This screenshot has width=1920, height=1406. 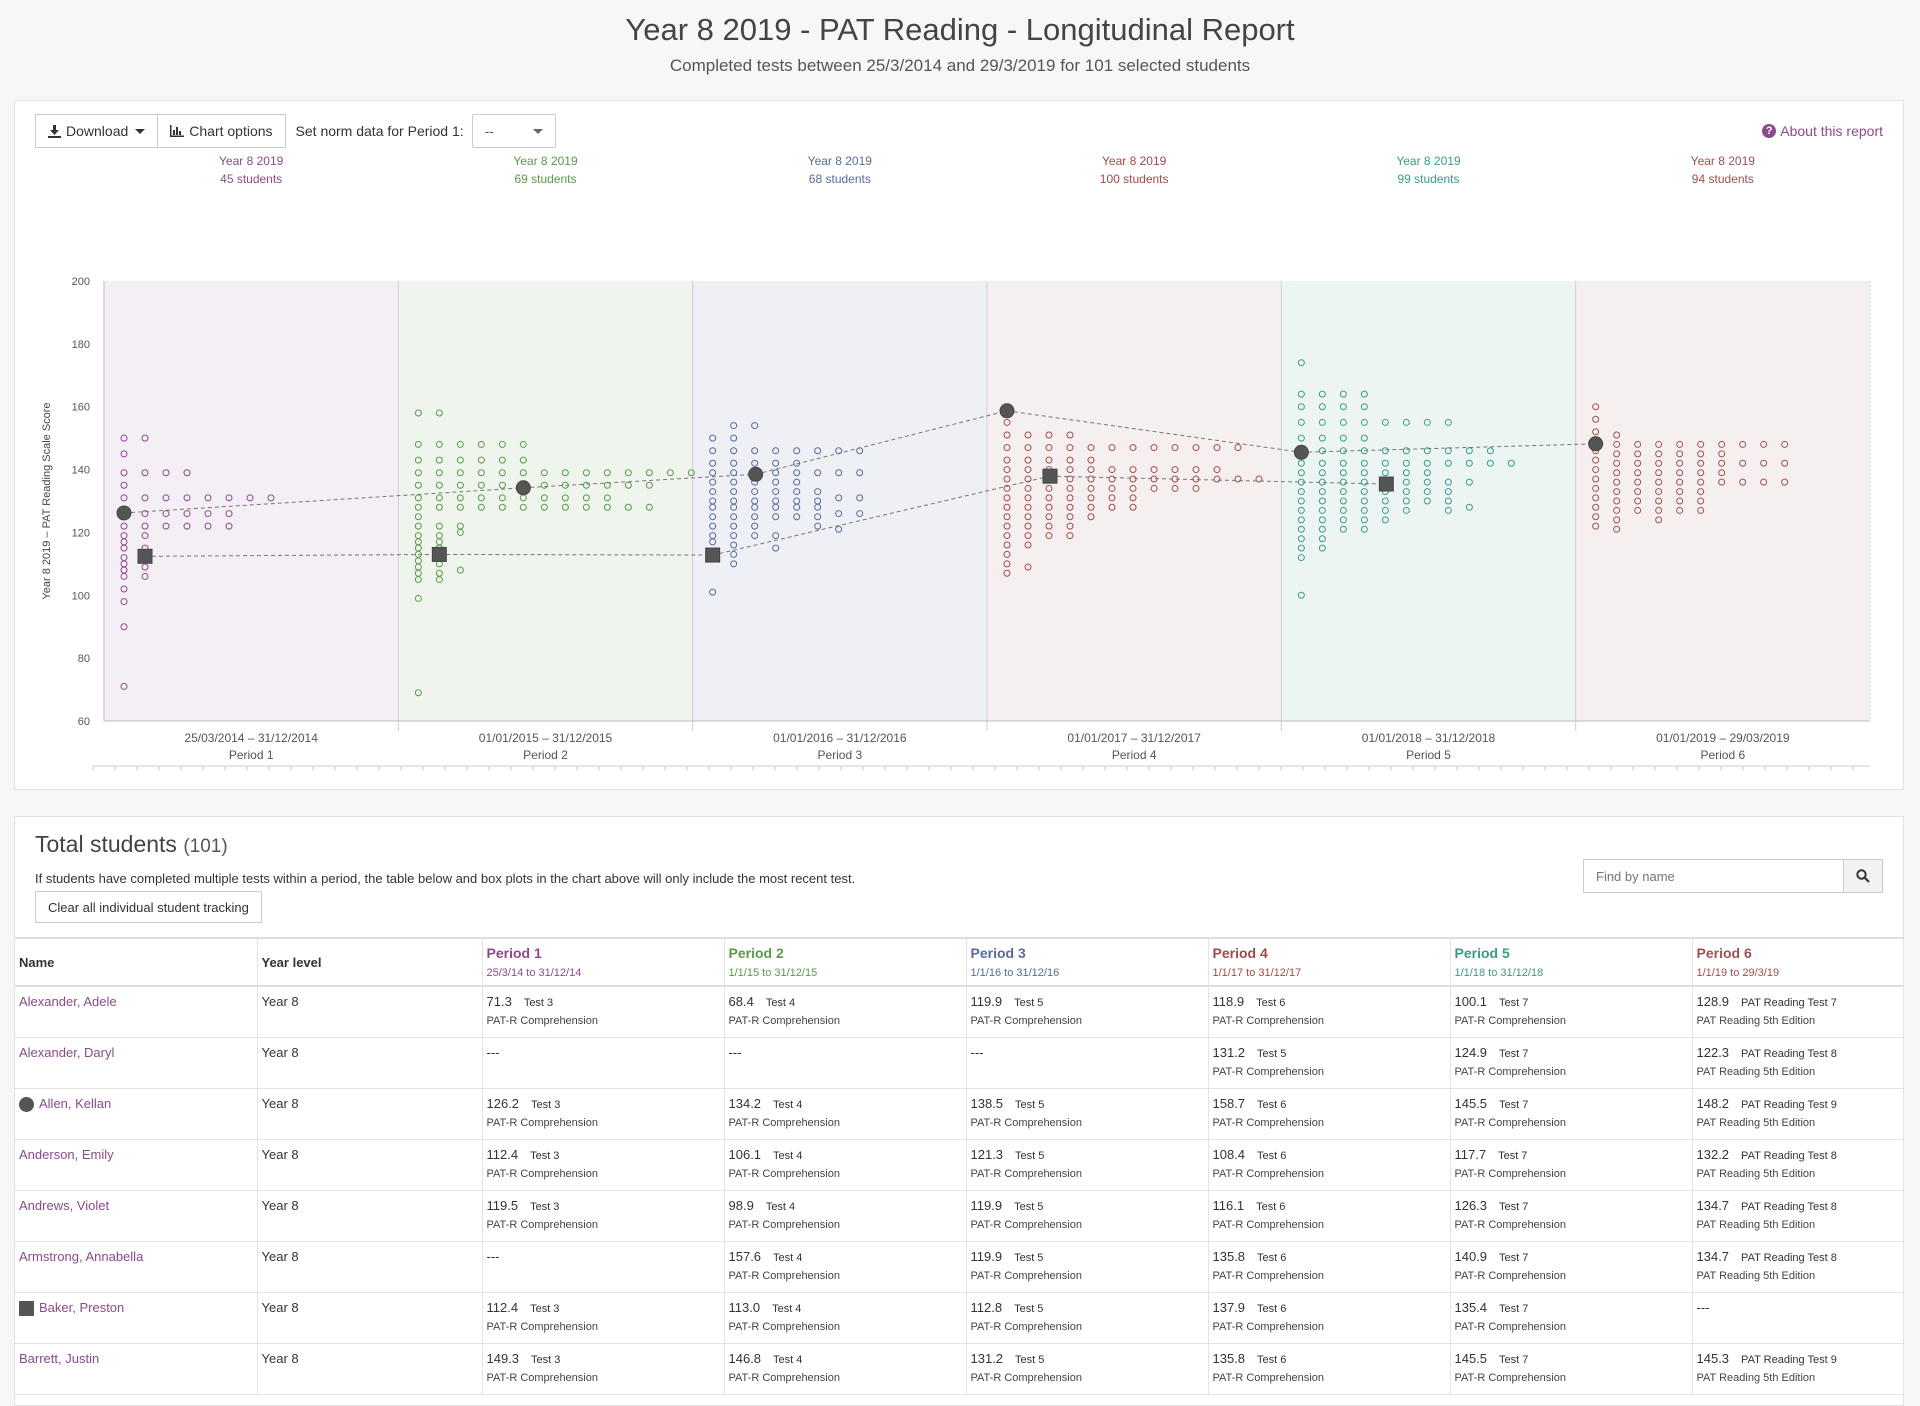 What do you see at coordinates (1229, 1256) in the screenshot?
I see `score-value: 135.8` at bounding box center [1229, 1256].